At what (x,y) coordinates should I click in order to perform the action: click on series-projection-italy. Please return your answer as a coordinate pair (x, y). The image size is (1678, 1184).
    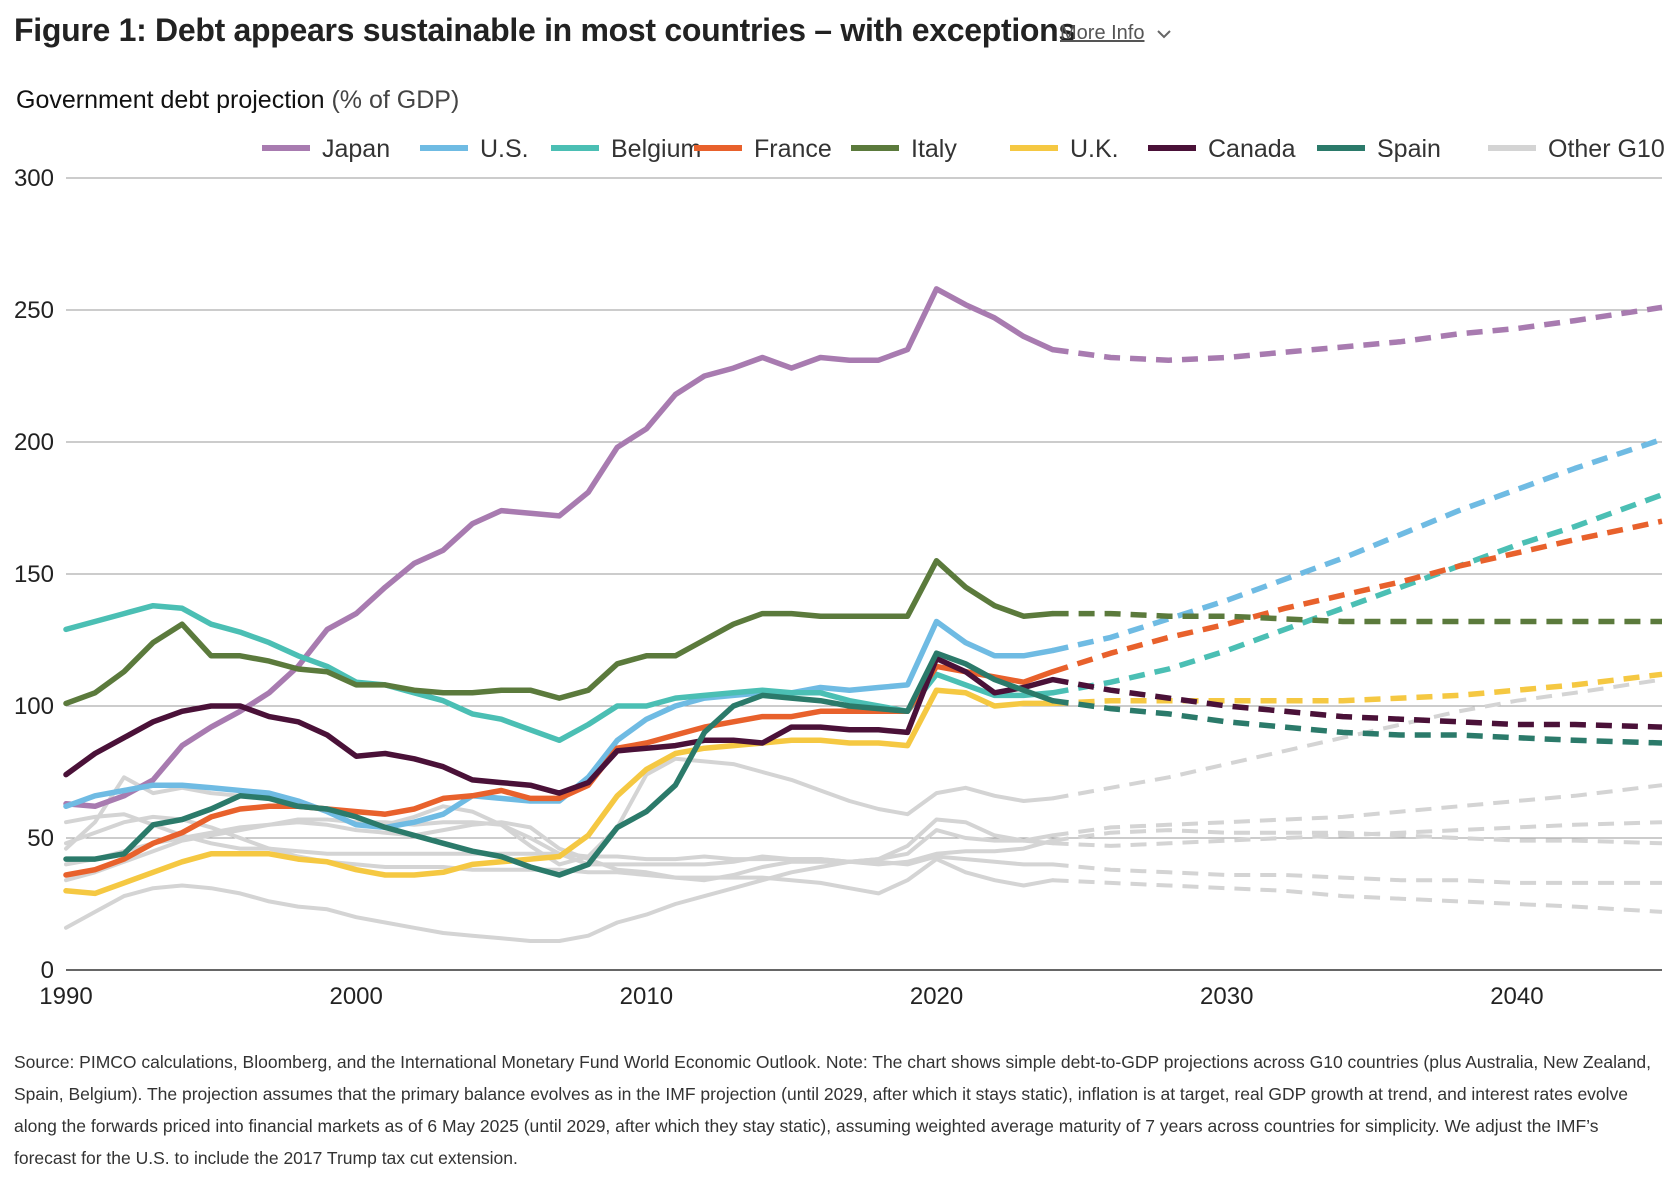
    Looking at the image, I should click on (1357, 617).